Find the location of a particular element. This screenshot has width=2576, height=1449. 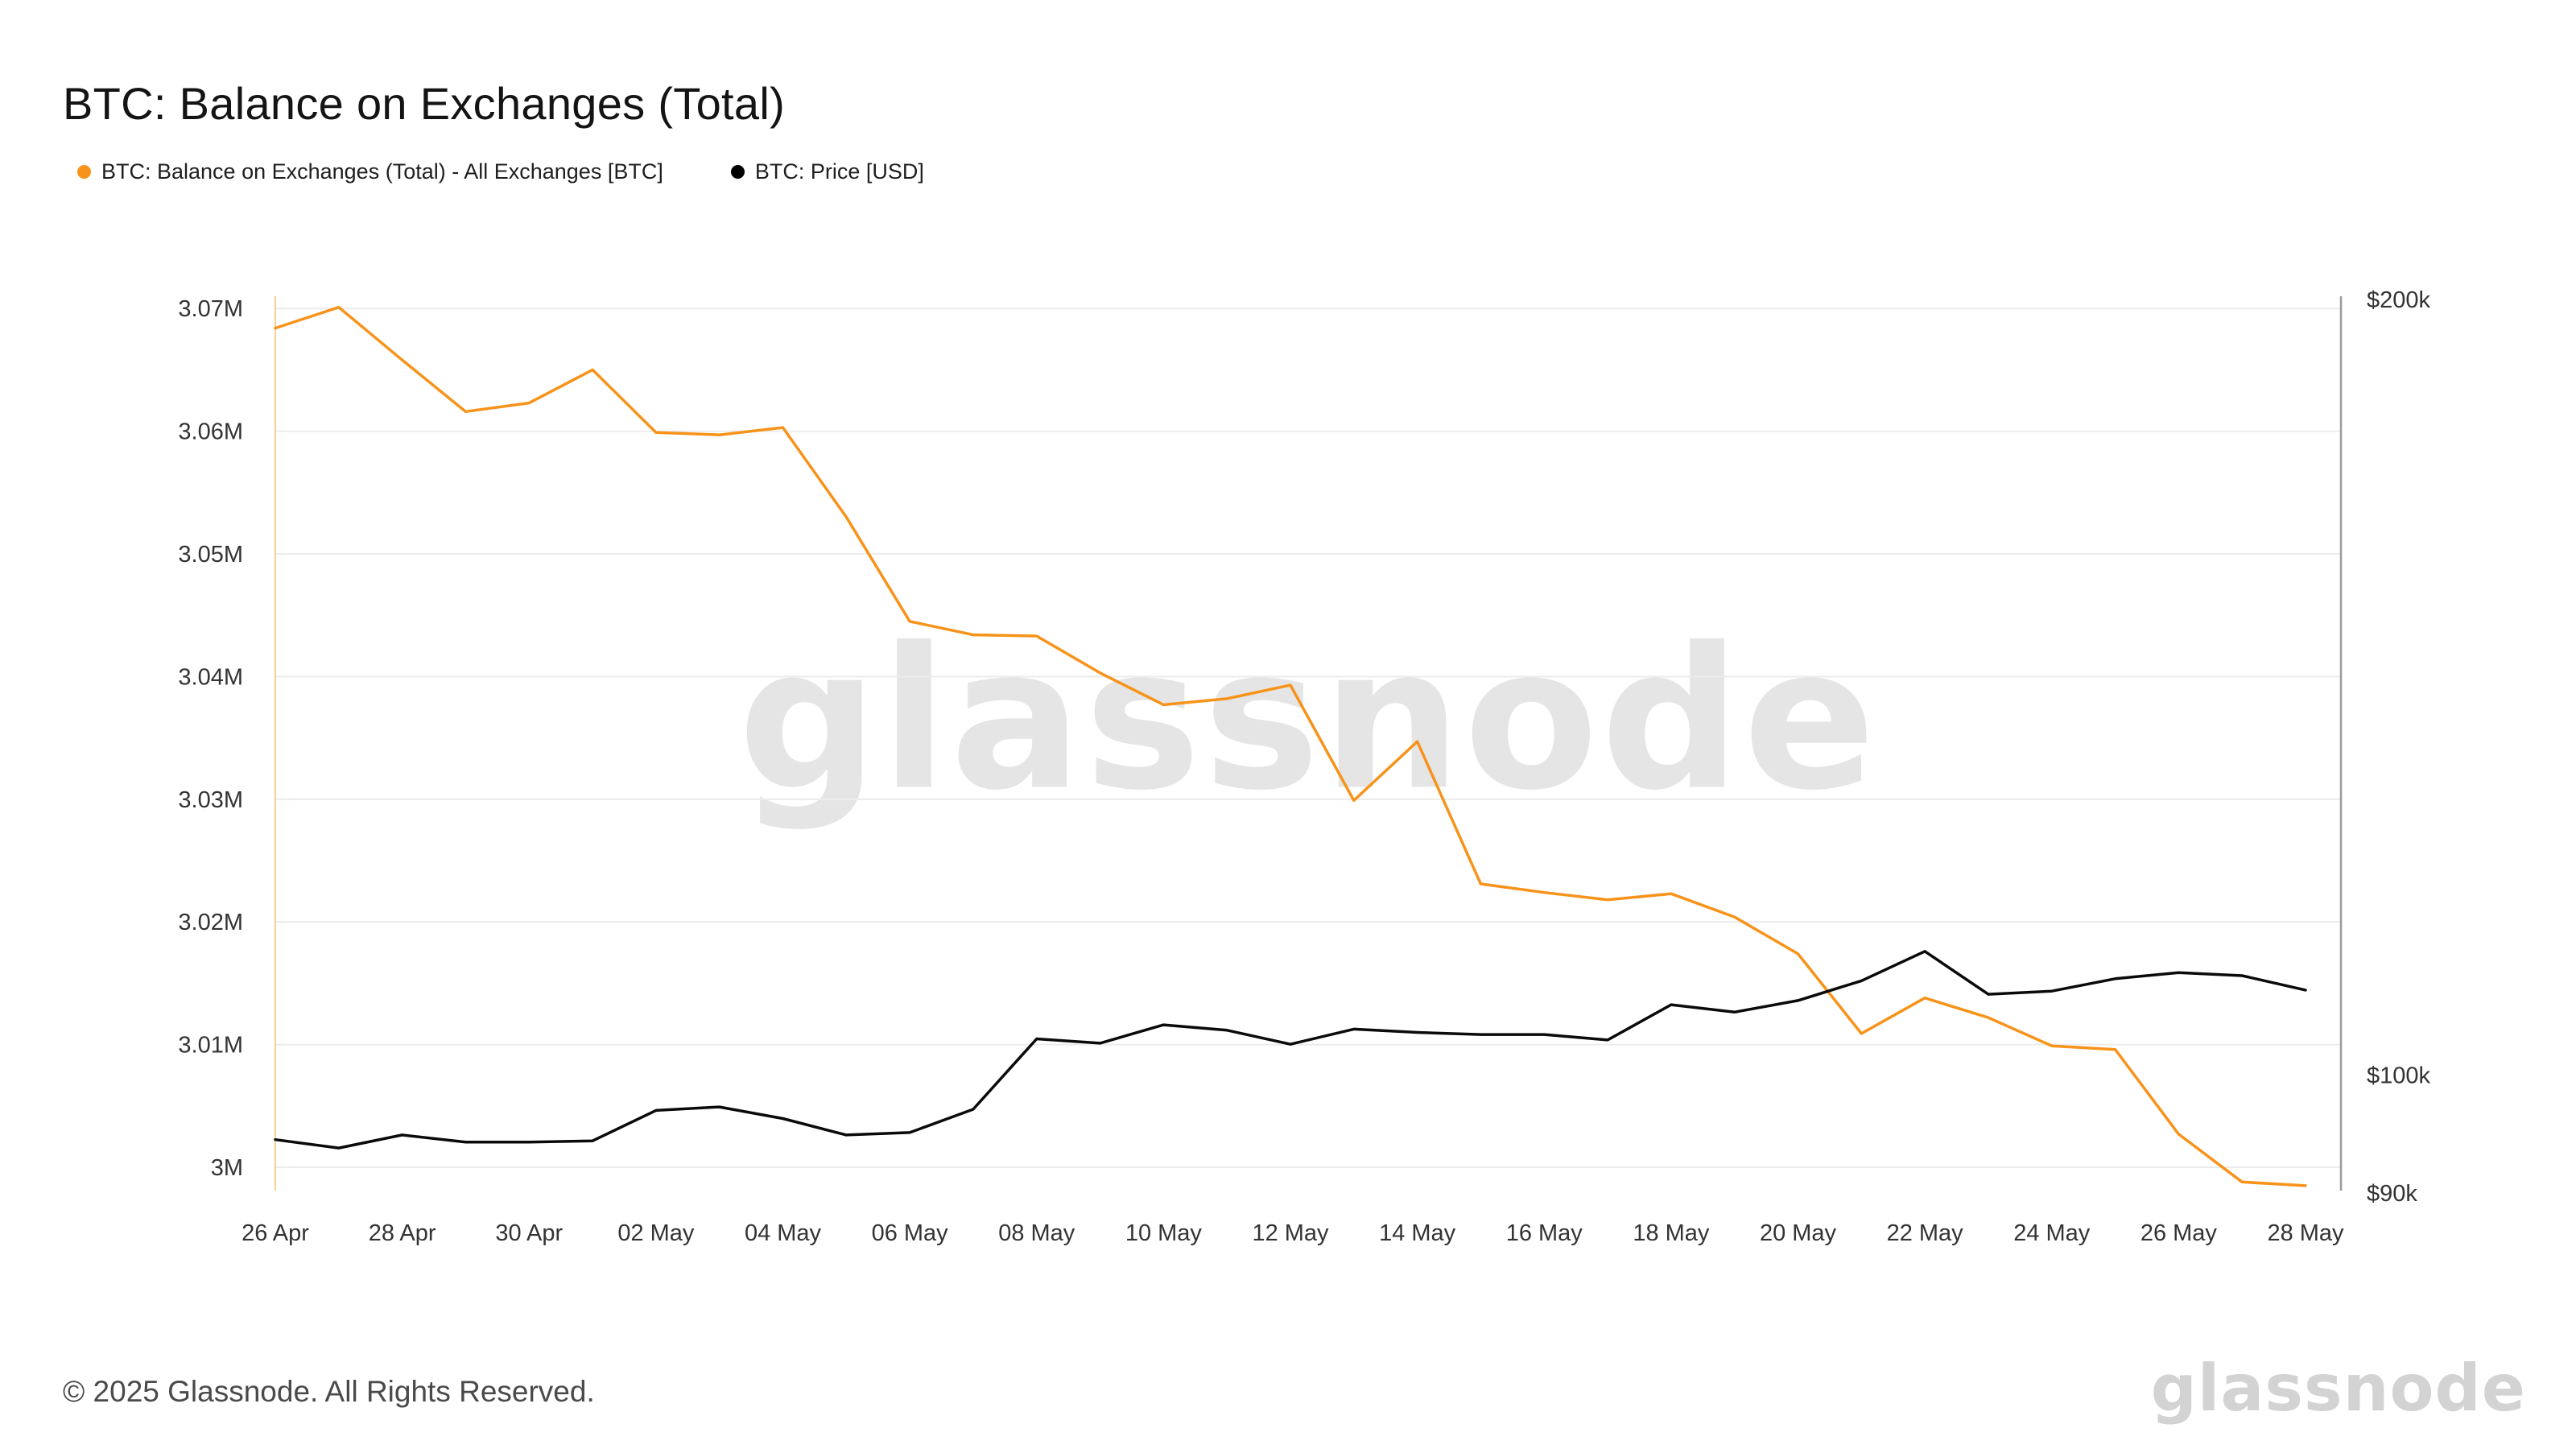

left-axis-tick-label: 3.02M is located at coordinates (211, 923).